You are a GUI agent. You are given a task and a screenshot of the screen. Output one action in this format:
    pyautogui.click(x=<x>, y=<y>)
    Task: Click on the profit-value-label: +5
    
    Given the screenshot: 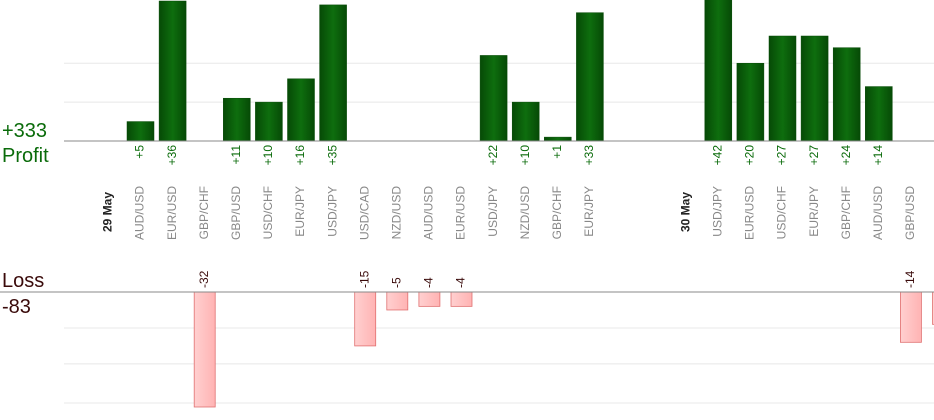 What is the action you would take?
    pyautogui.click(x=140, y=152)
    